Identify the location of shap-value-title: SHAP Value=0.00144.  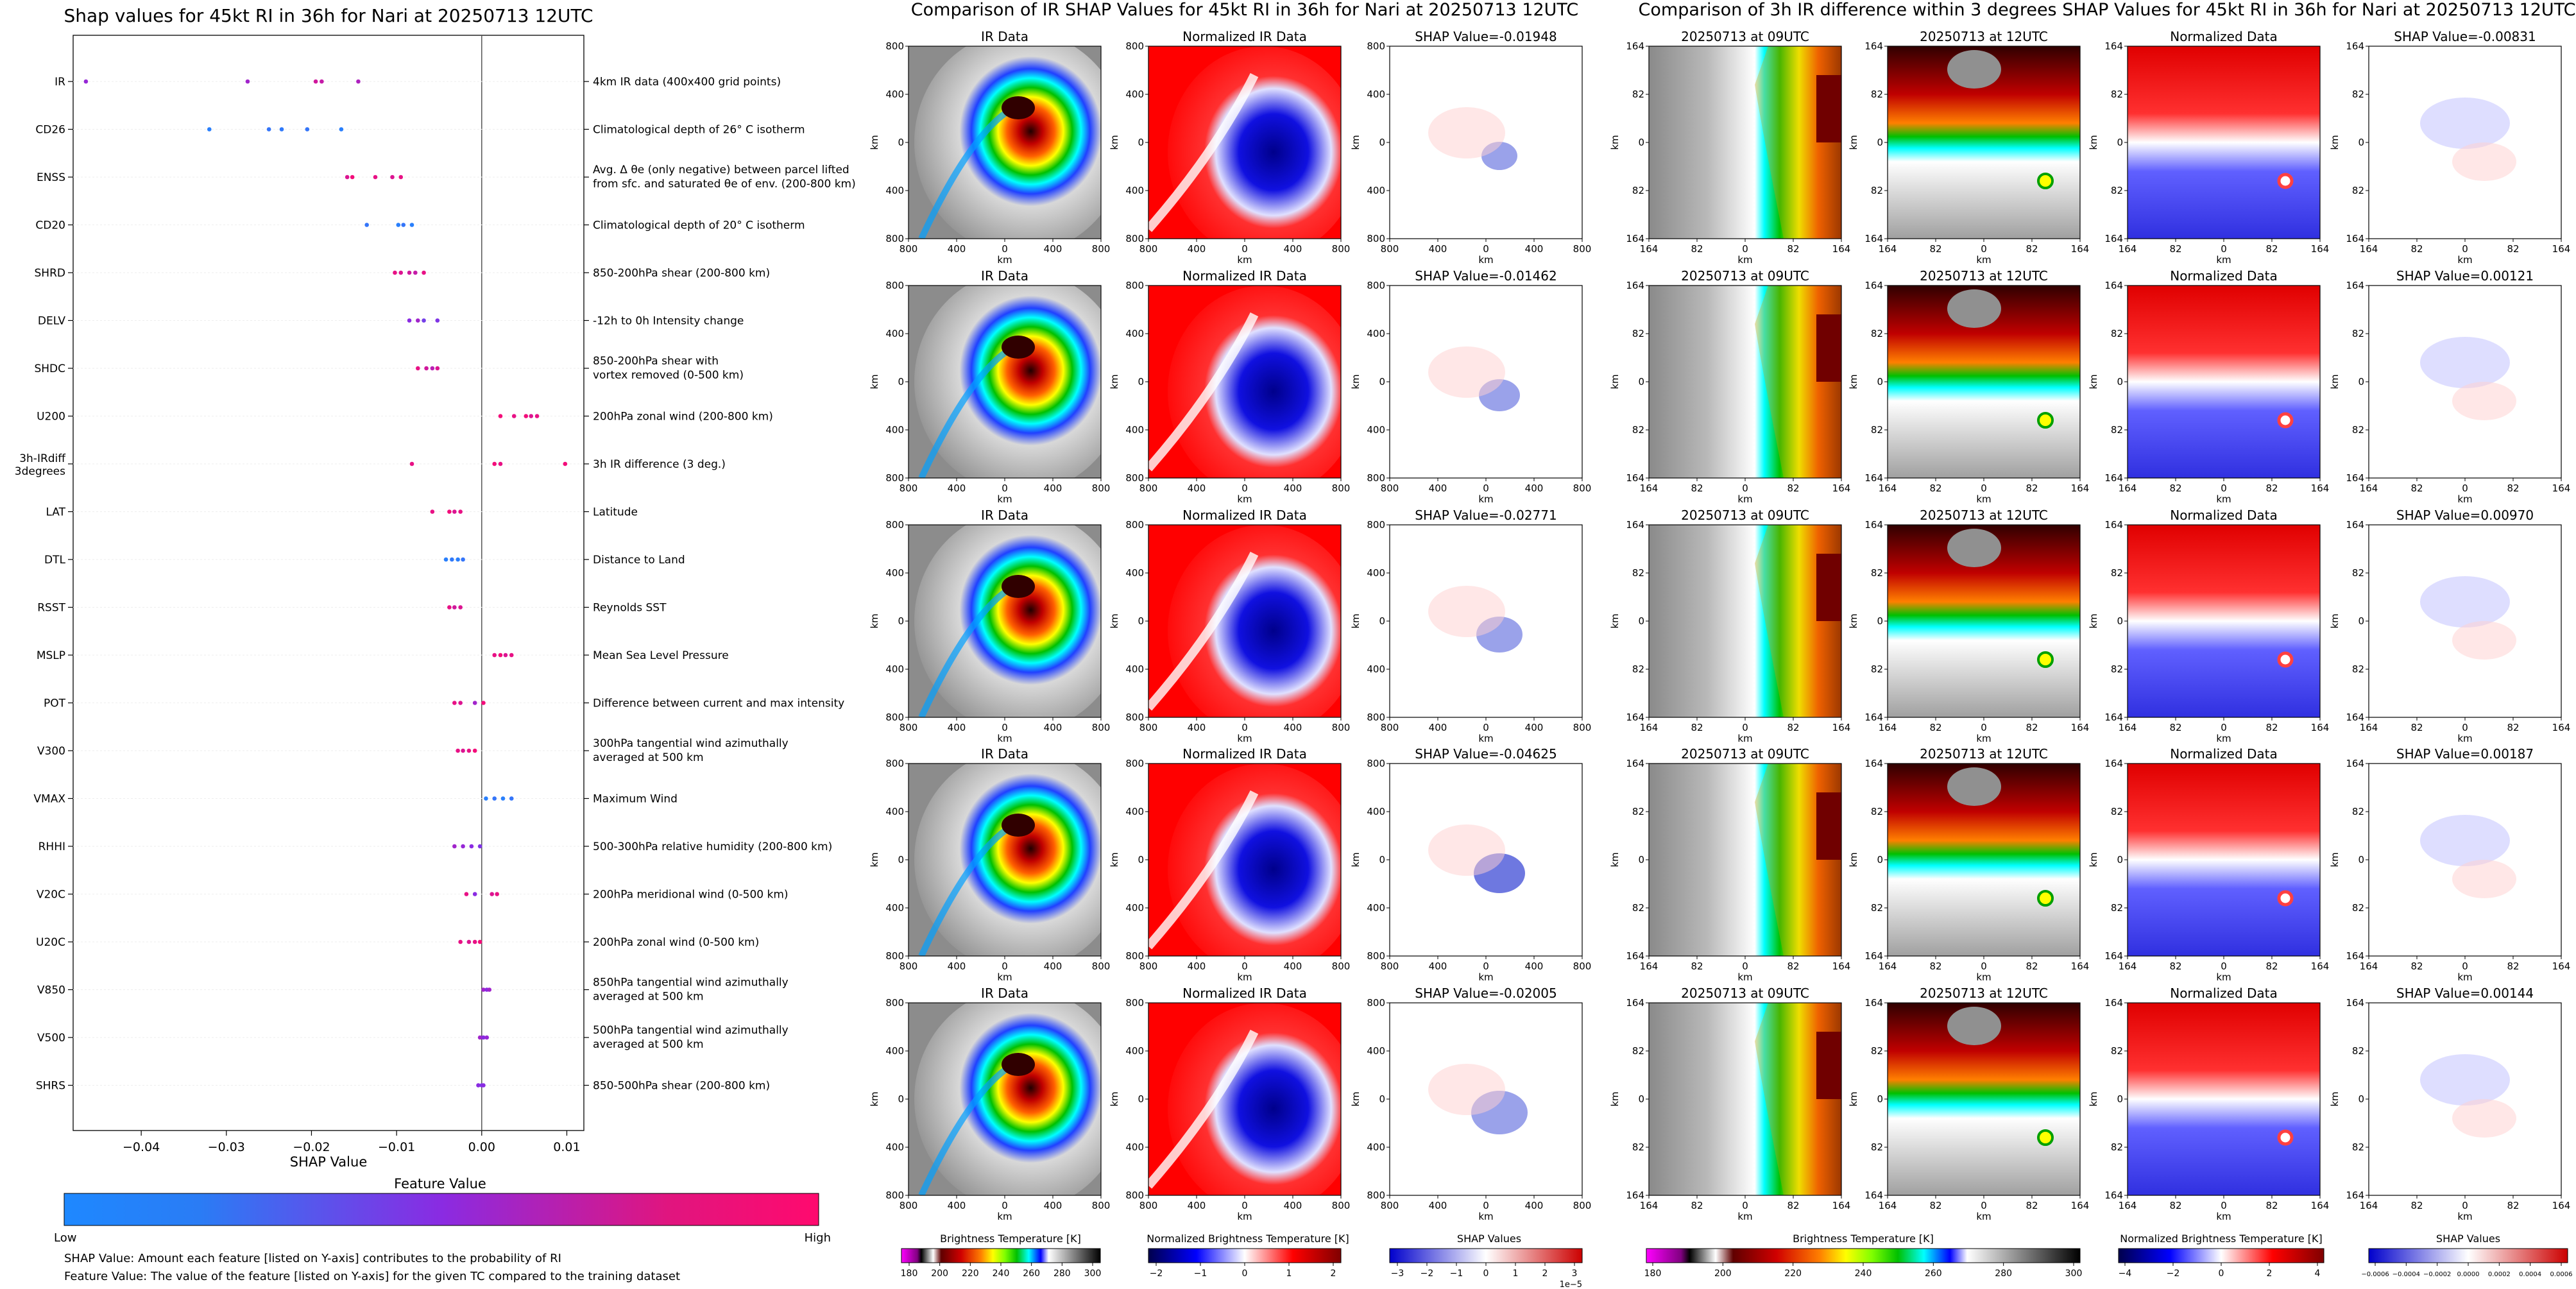
(2465, 993).